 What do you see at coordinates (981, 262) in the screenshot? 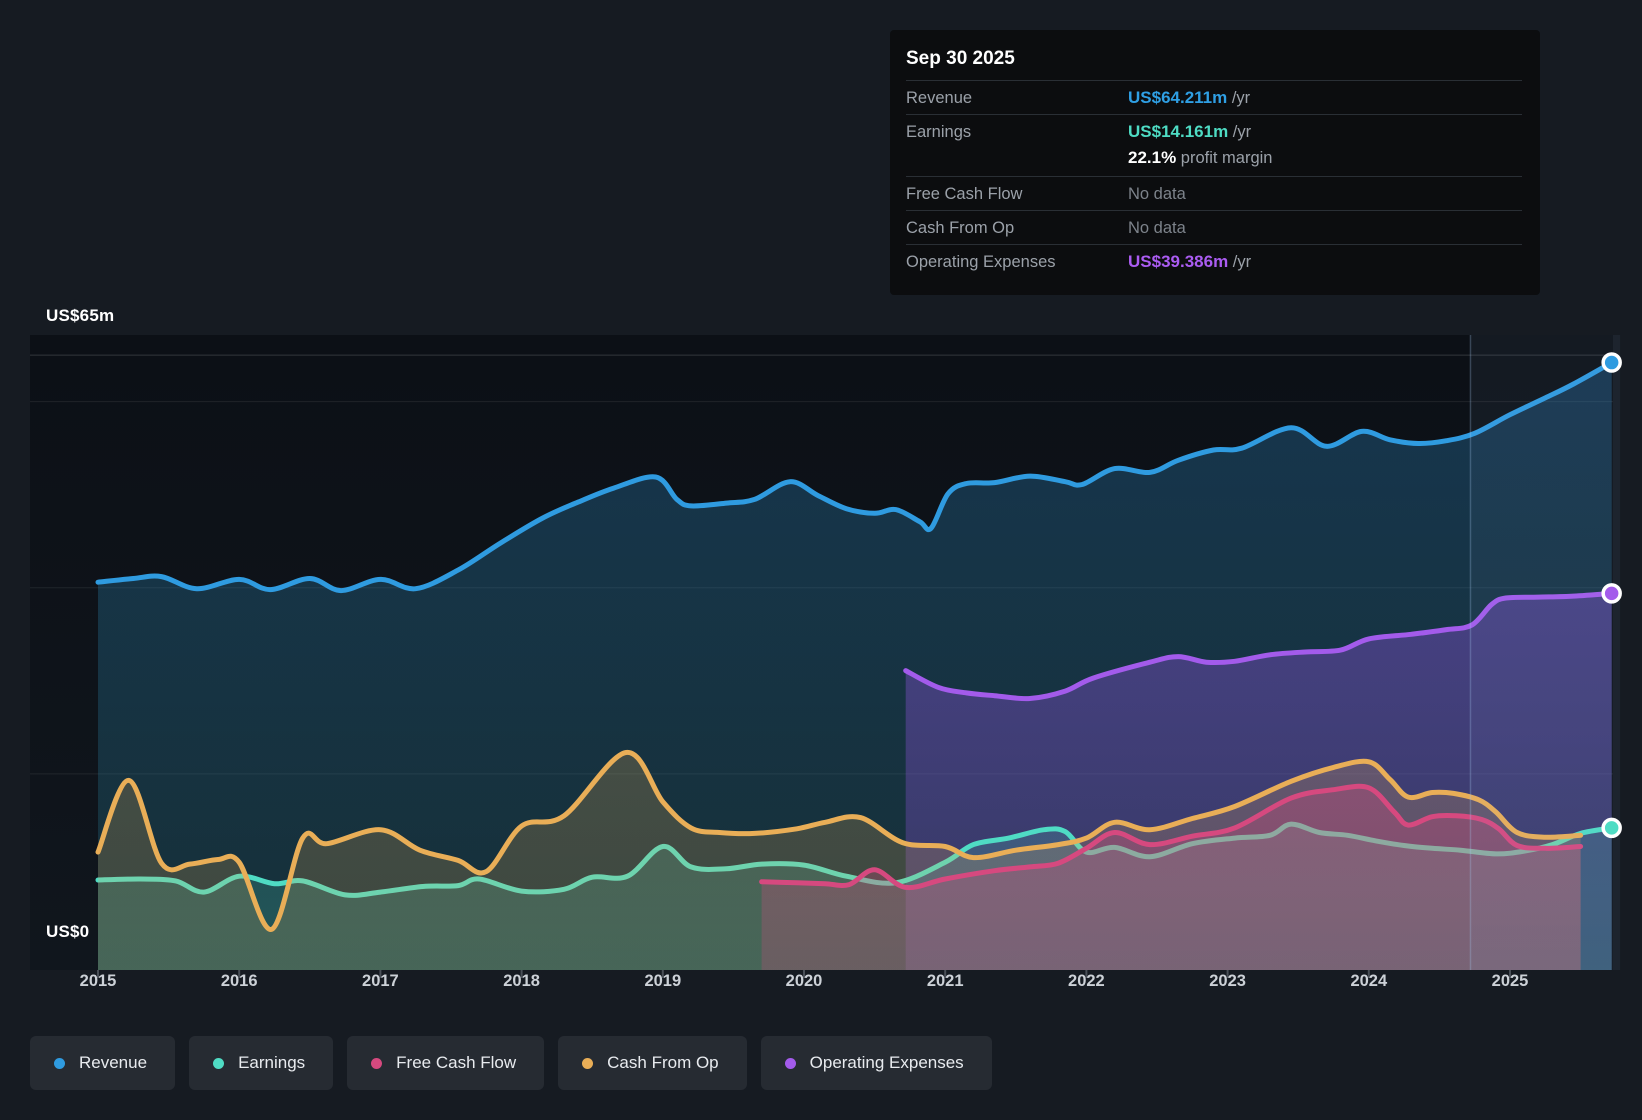
I see `tooltip-row-label: Operating Expenses` at bounding box center [981, 262].